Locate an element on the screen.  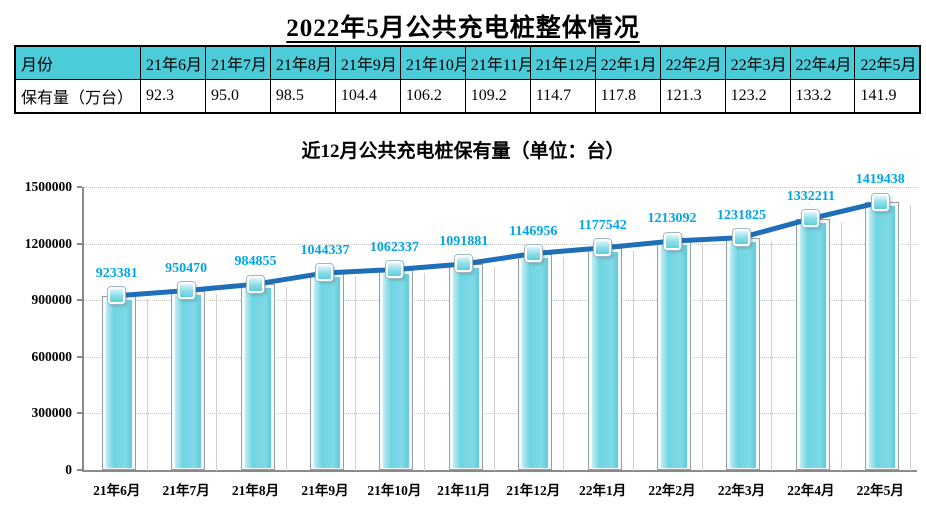
table-value-cell: 141.9 is located at coordinates (887, 96).